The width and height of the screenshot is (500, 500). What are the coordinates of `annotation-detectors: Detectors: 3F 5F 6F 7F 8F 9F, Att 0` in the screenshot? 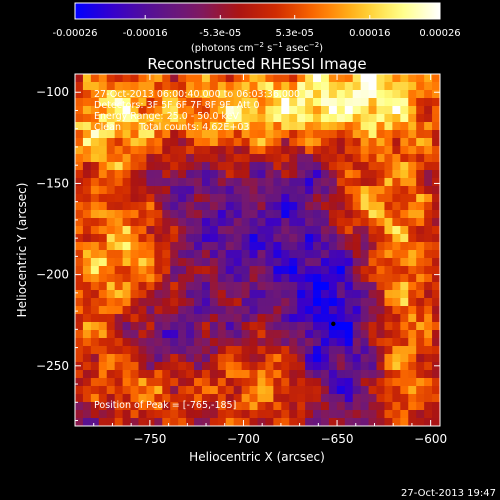 It's located at (177, 105).